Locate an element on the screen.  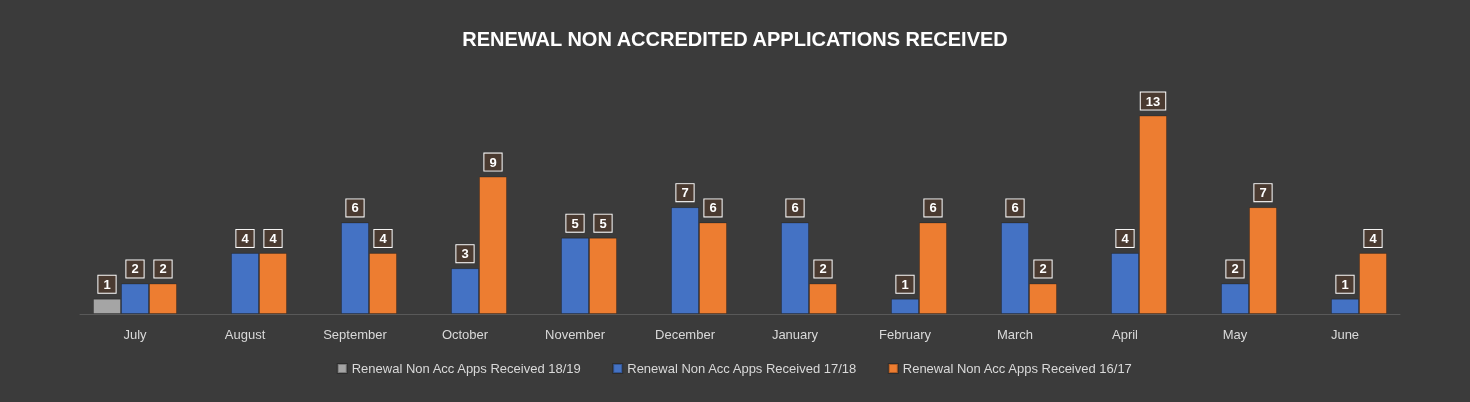
x-tick-label: January is located at coordinates (795, 334).